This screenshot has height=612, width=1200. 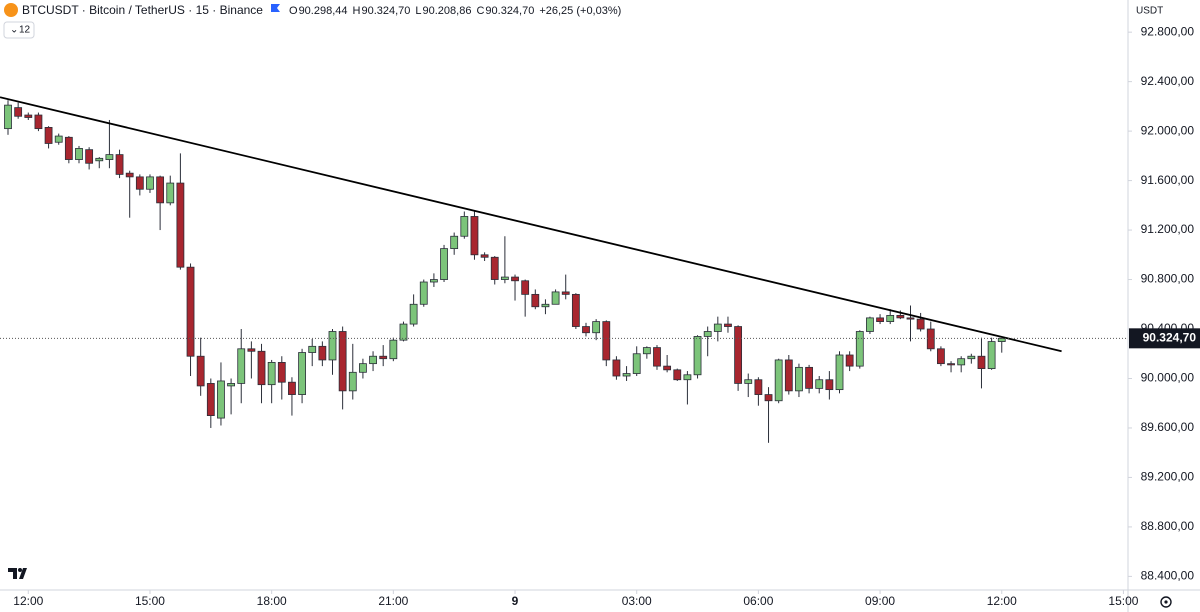 What do you see at coordinates (1168, 526) in the screenshot?
I see `y-tick-label: 88.800,00` at bounding box center [1168, 526].